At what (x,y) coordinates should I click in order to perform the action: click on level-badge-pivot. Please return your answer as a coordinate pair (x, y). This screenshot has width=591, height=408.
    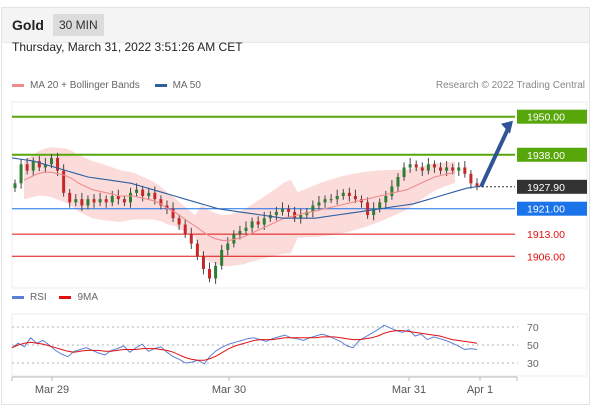
    Looking at the image, I should click on (552, 208).